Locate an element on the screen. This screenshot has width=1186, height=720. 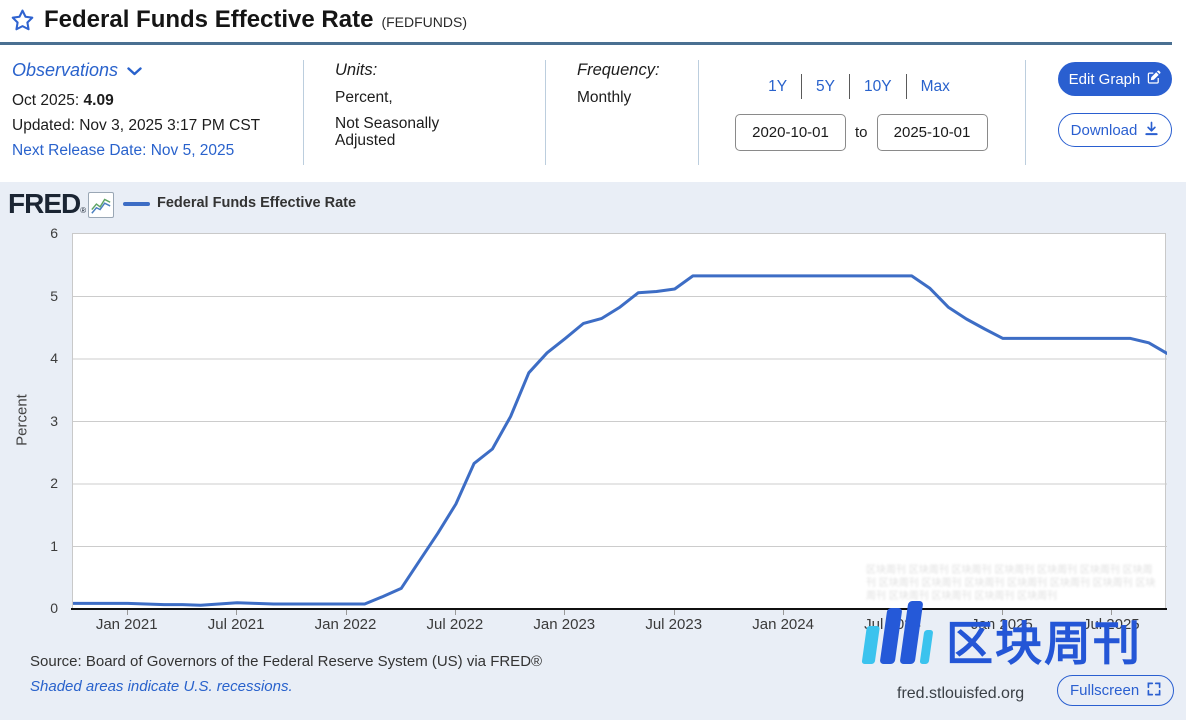
page-title-row: Federal Funds Effective Rate (FEDFUNDS) is located at coordinates (255, 20).